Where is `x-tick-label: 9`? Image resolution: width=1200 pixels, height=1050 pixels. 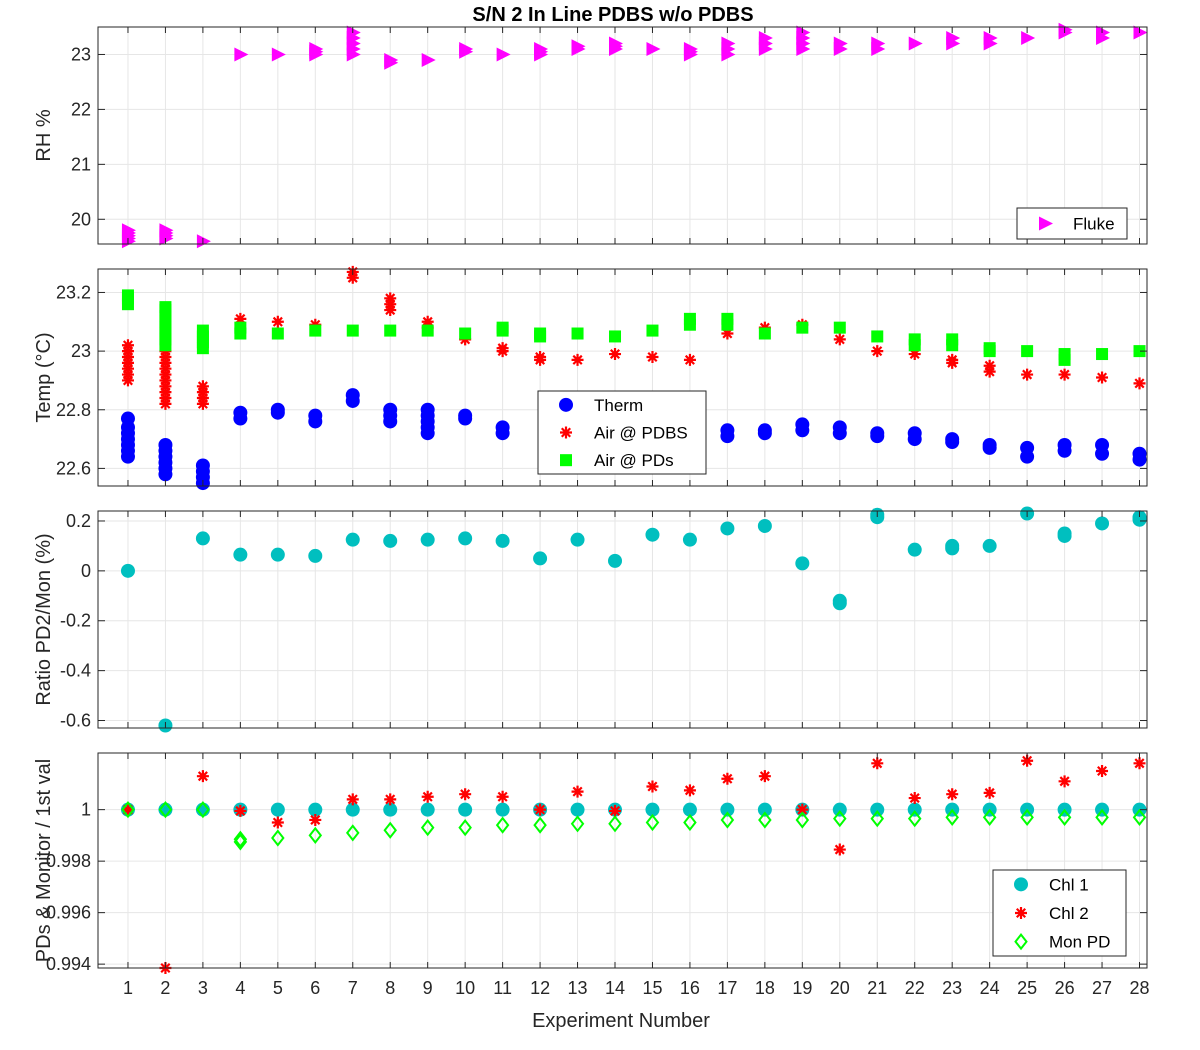 x-tick-label: 9 is located at coordinates (428, 988).